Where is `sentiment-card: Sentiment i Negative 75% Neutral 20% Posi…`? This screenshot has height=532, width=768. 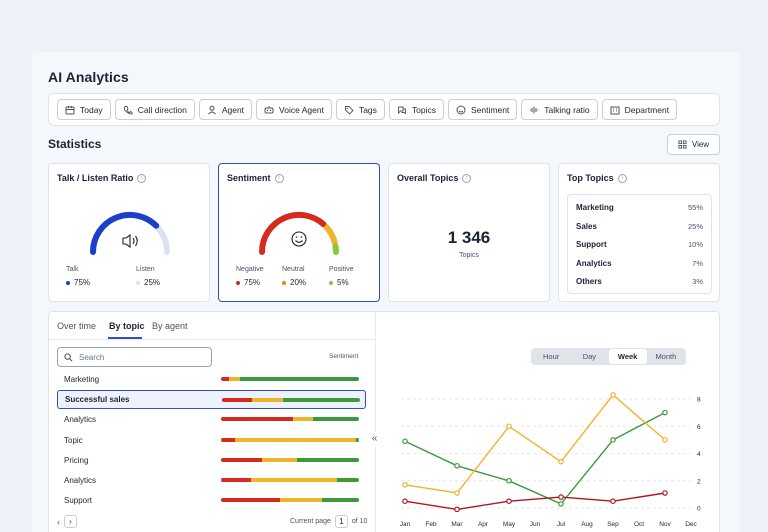 sentiment-card: Sentiment i Negative 75% Neutral 20% Posi… is located at coordinates (299, 232).